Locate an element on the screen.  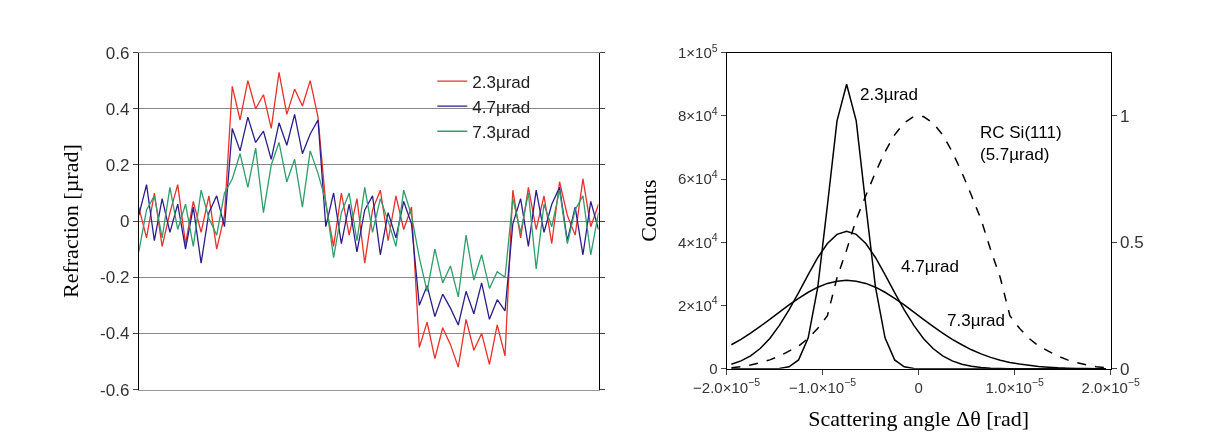
legend-label: 4.7µrad is located at coordinates (501, 107).